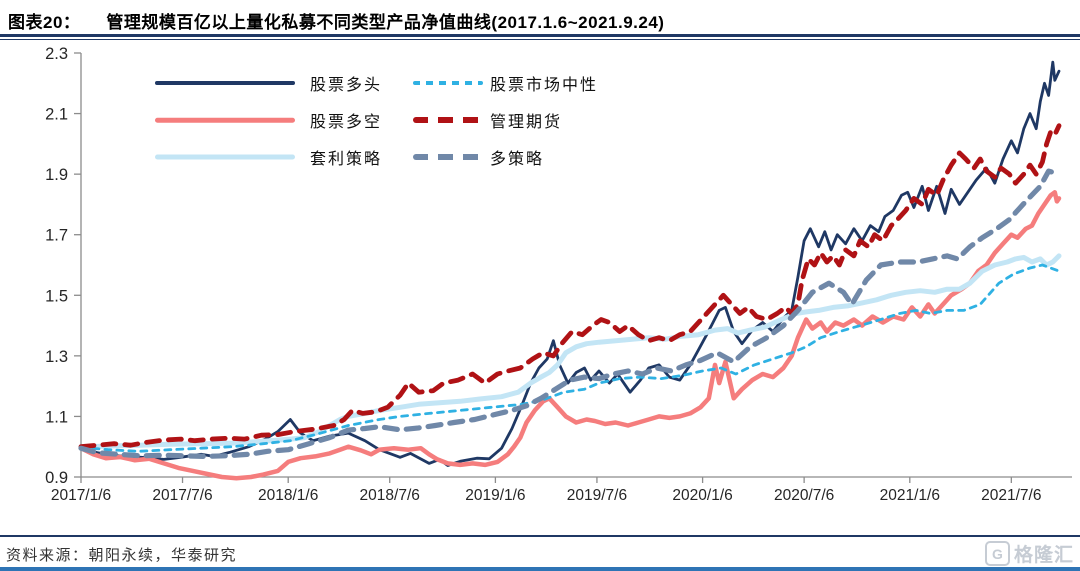 The image size is (1080, 571). I want to click on gelonghui-logo-icon: G, so click(997, 553).